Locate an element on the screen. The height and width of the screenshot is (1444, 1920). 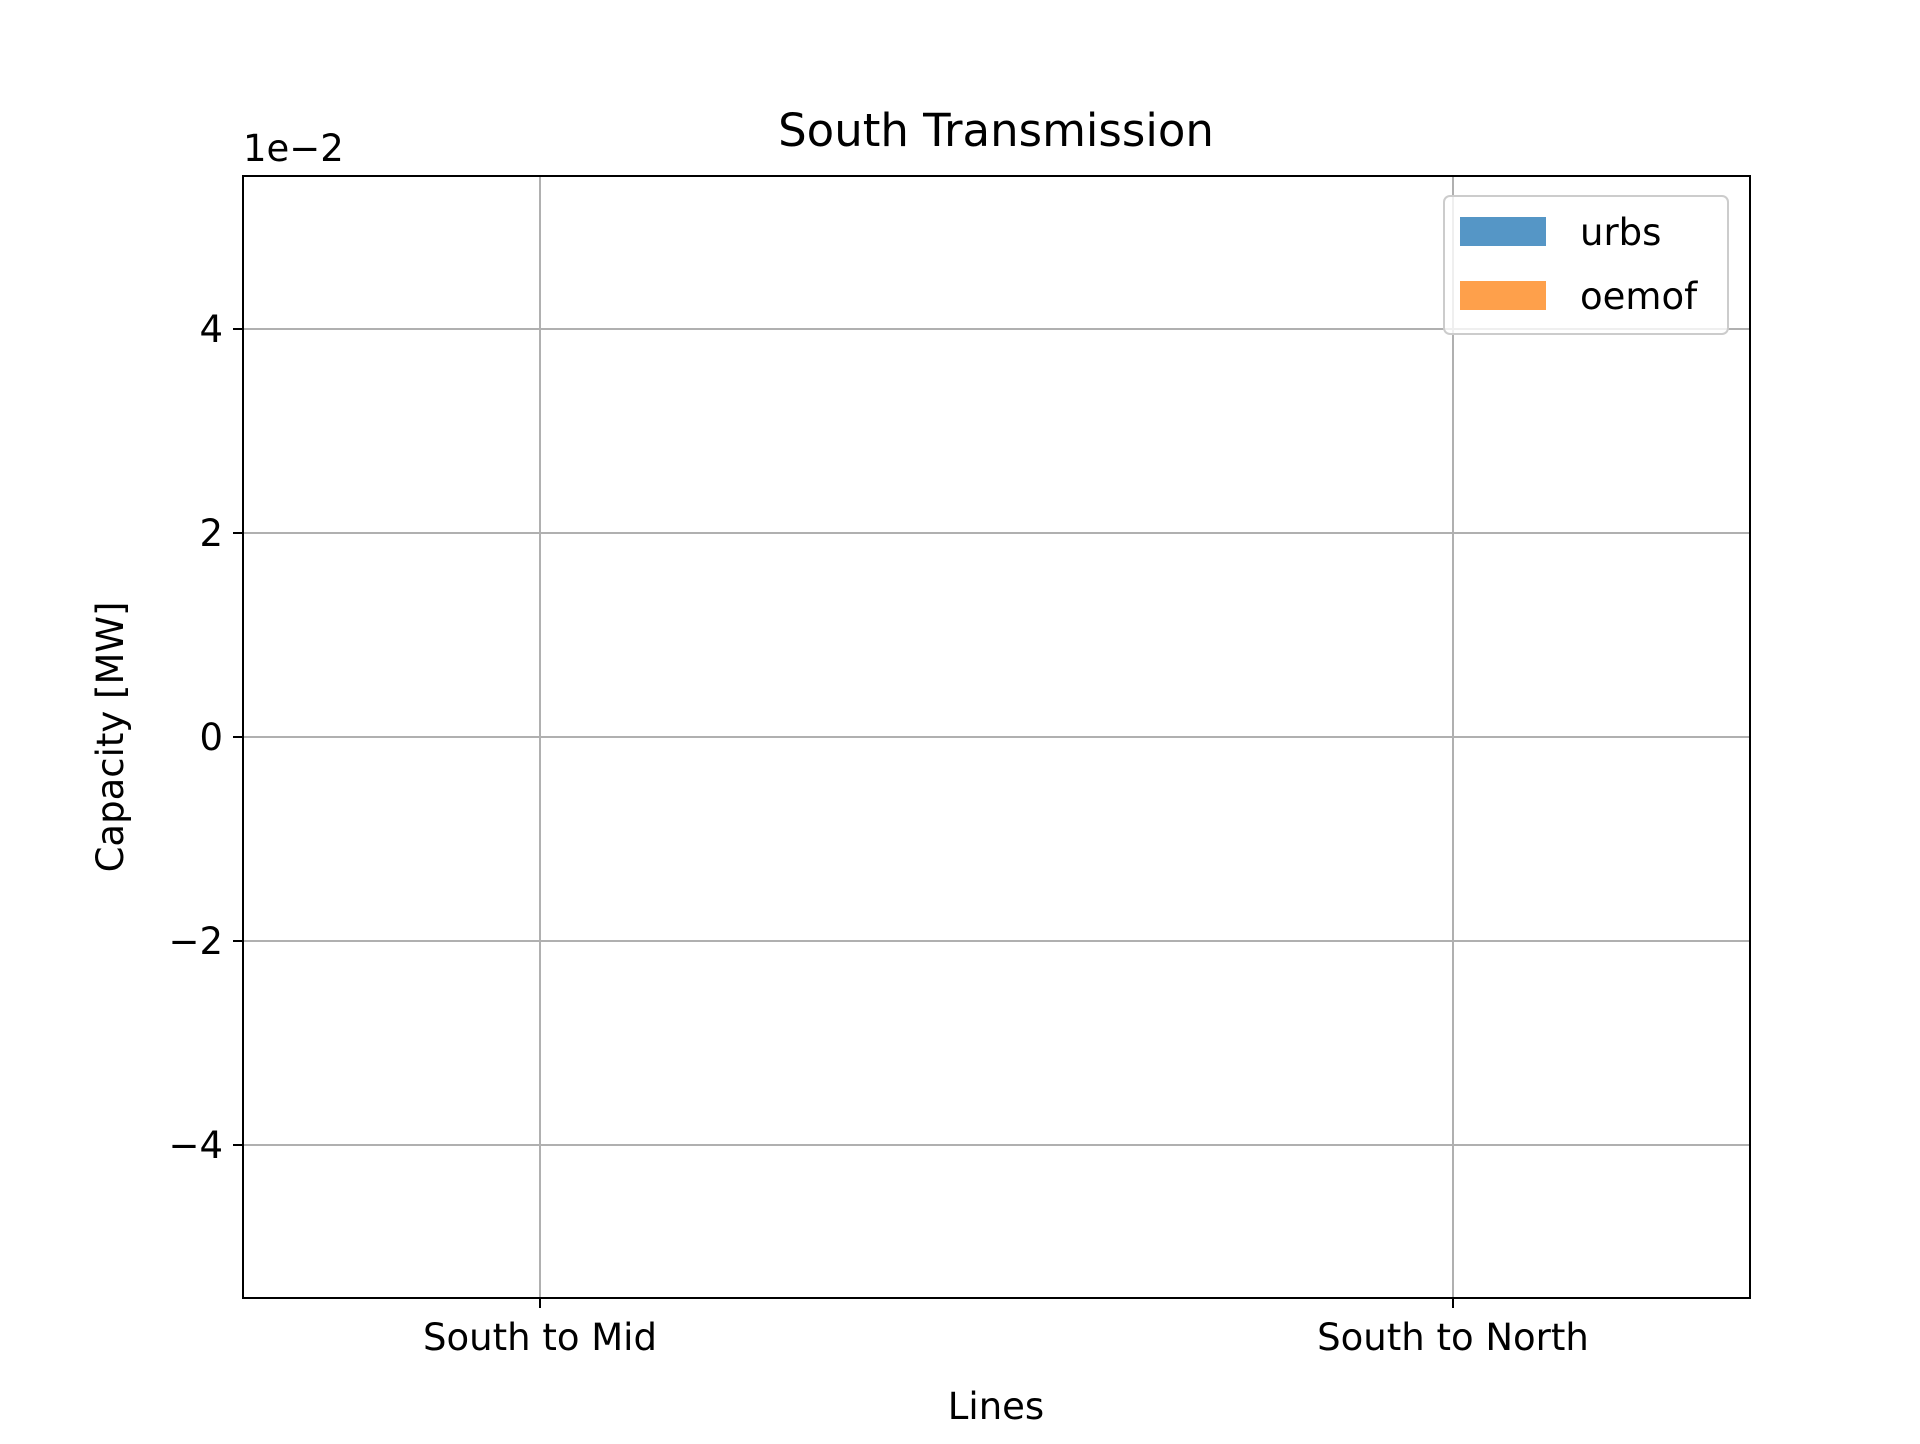
y-axis-label: Capacity [MW] is located at coordinates (110, 737).